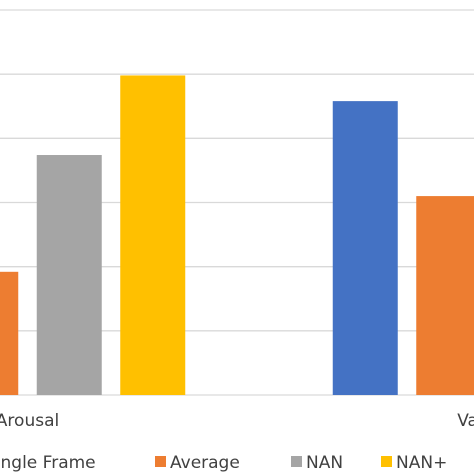 The height and width of the screenshot is (474, 474). Describe the element at coordinates (205, 463) in the screenshot. I see `legend-label: Average` at that location.